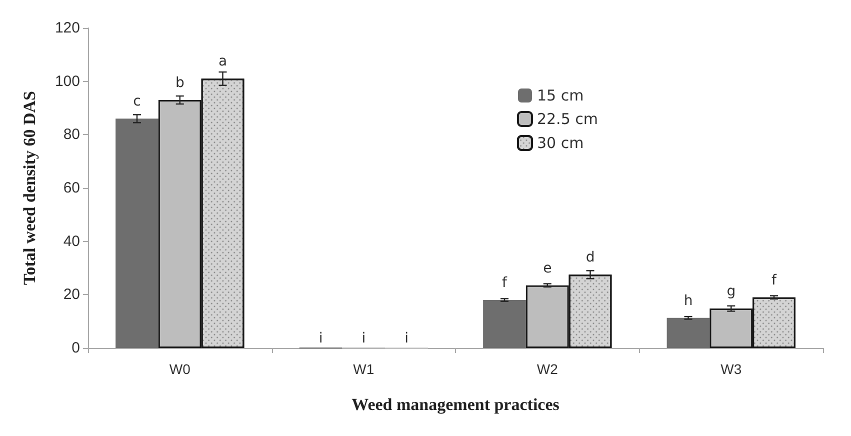  What do you see at coordinates (547, 369) in the screenshot?
I see `x-tick-label: W2` at bounding box center [547, 369].